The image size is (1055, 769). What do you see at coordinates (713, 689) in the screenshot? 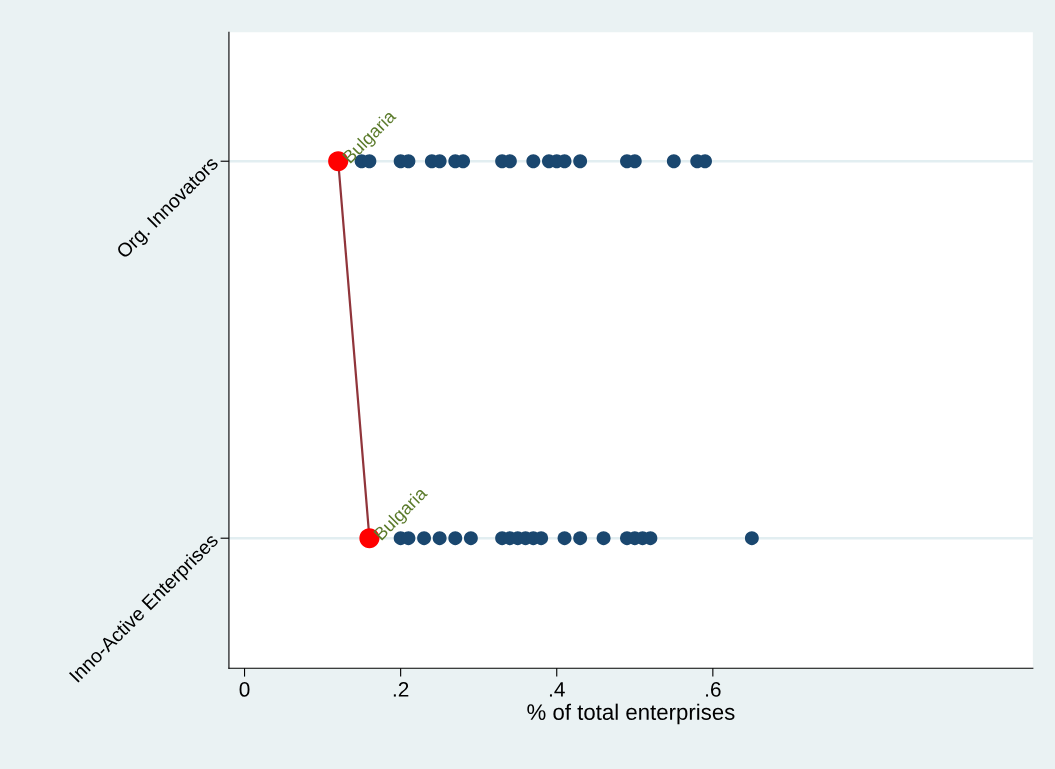
I see `x-tick-label: .6` at bounding box center [713, 689].